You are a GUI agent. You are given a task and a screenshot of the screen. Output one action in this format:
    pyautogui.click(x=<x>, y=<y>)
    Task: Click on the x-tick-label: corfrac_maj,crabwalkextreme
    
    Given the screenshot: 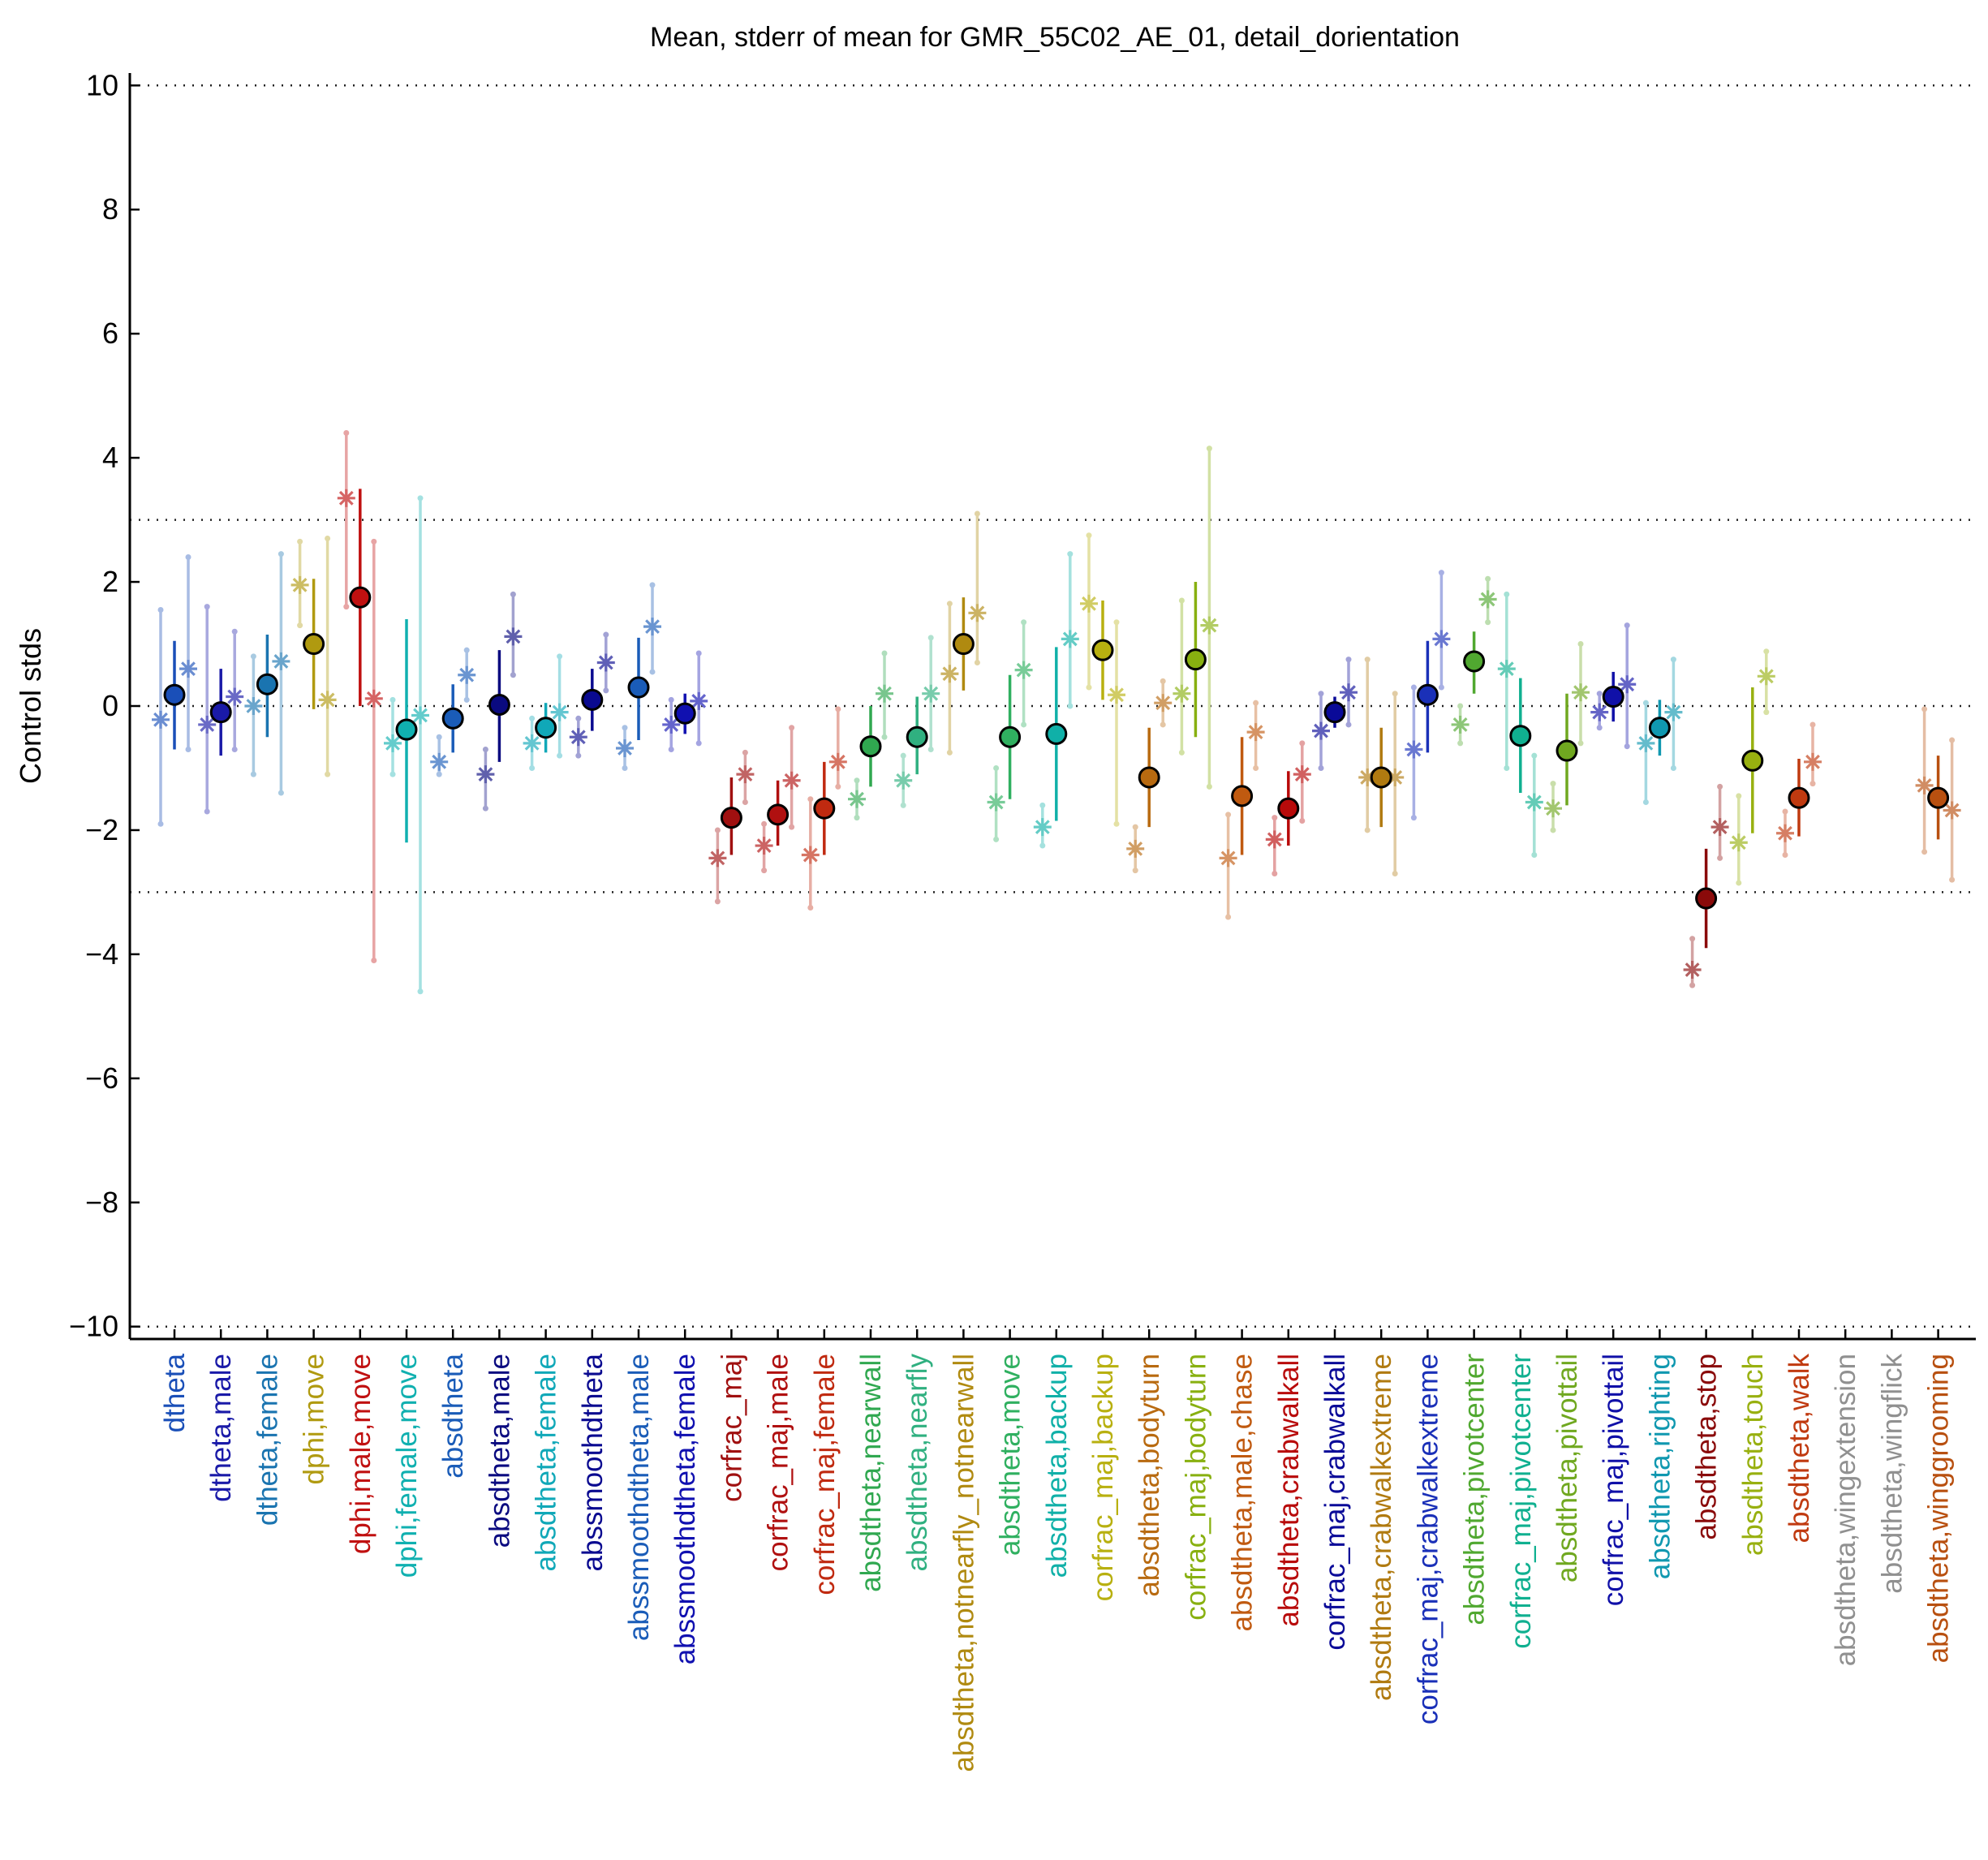 What is the action you would take?
    pyautogui.click(x=1428, y=1539)
    